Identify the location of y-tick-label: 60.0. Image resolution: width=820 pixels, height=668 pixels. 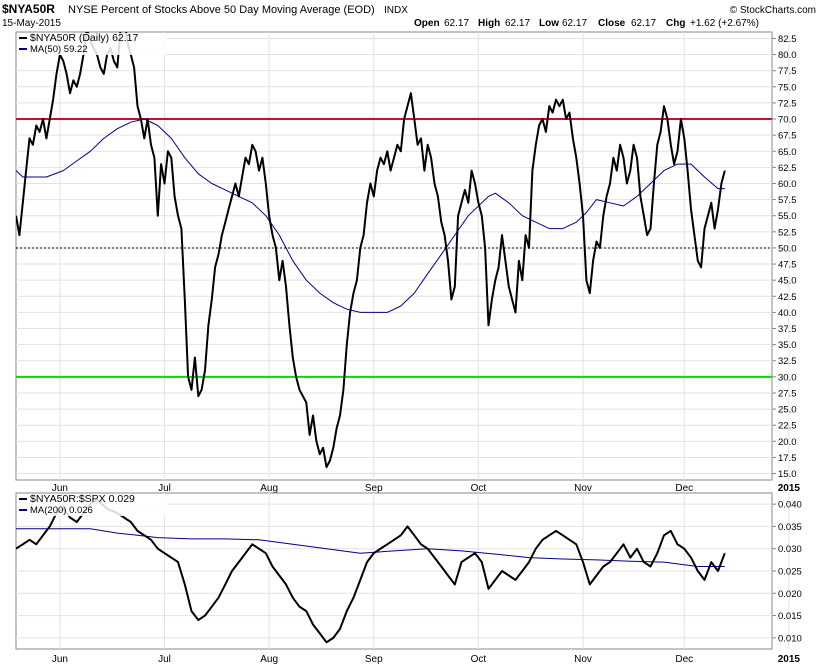
(787, 184).